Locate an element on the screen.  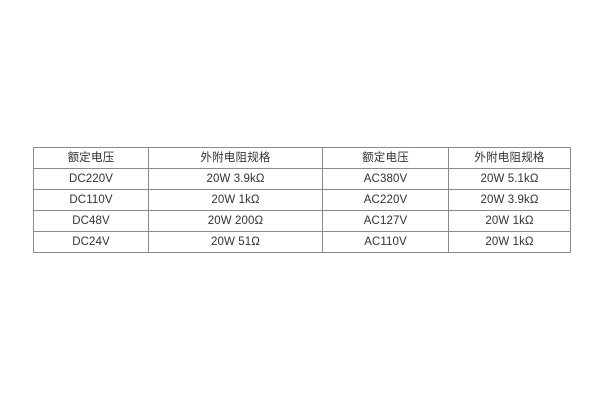
table-header-row: 额定电压 外附电阻规格 额定电压 外附电阻规格 is located at coordinates (302, 158).